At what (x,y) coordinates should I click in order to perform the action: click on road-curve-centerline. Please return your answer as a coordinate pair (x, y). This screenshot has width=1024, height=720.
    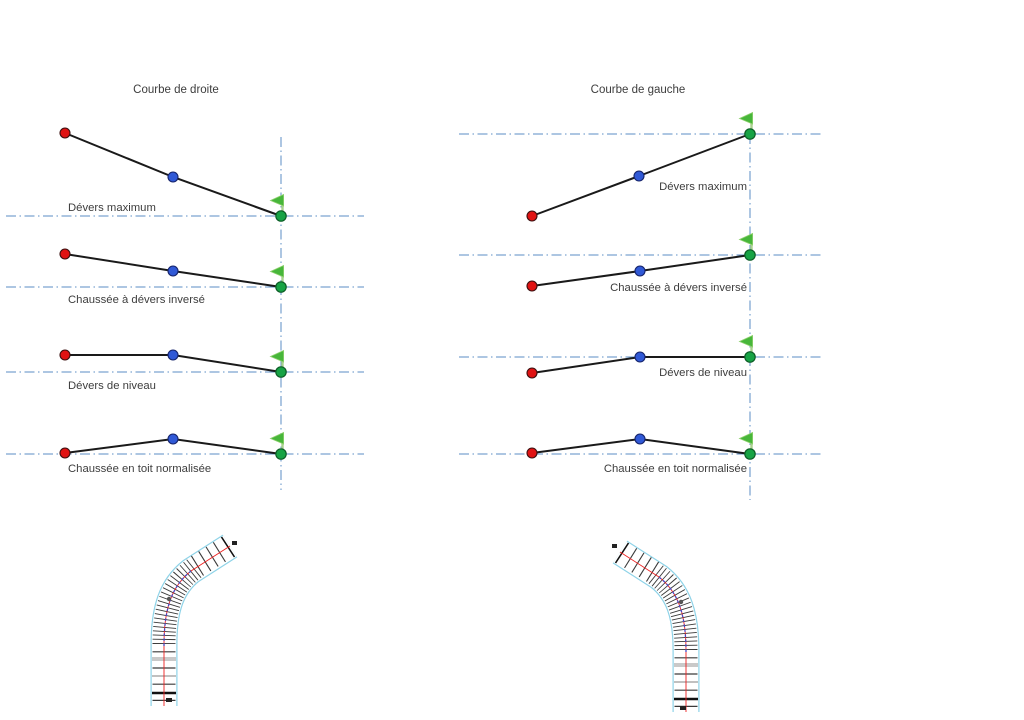
    Looking at the image, I should click on (672, 614).